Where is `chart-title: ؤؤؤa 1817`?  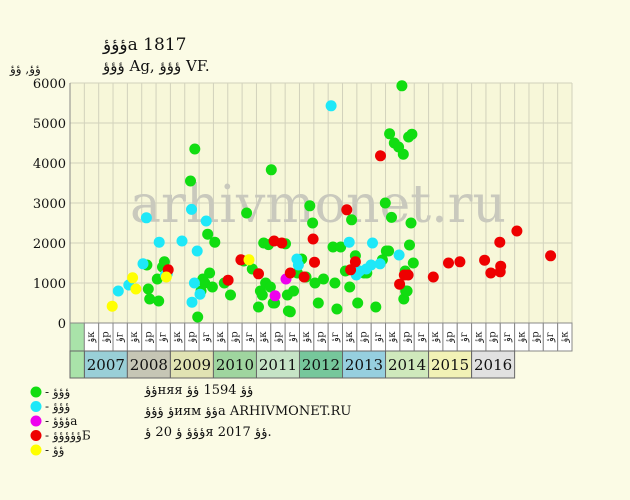 chart-title: ؤؤؤa 1817 is located at coordinates (144, 45).